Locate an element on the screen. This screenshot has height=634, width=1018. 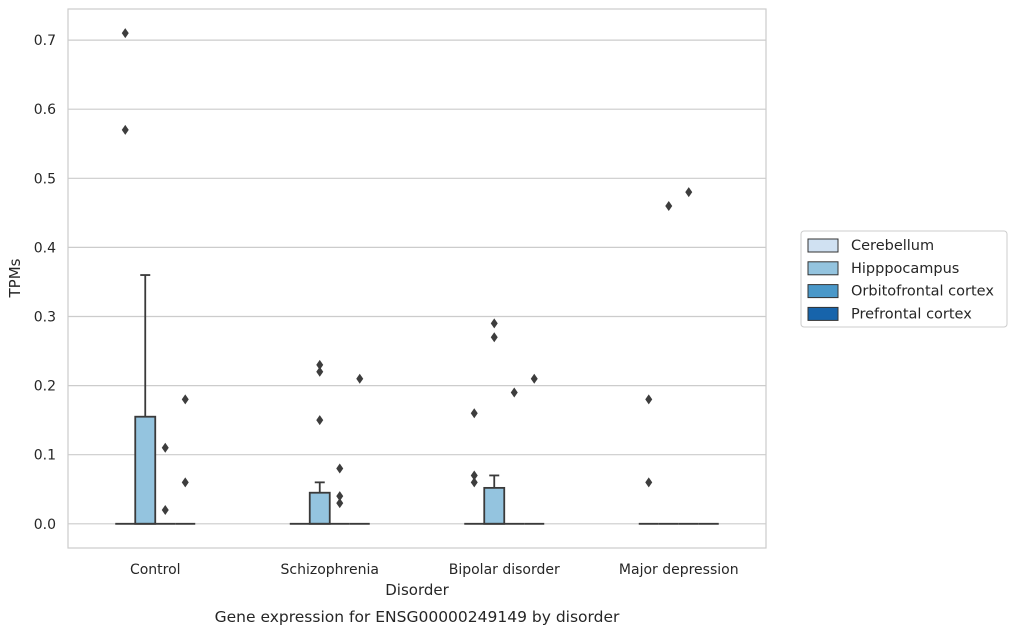
y-axis-ticks: 0.0 0.1 0.2 0.3 0.4 0.5 0.6 0.7 is located at coordinates (45, 283).